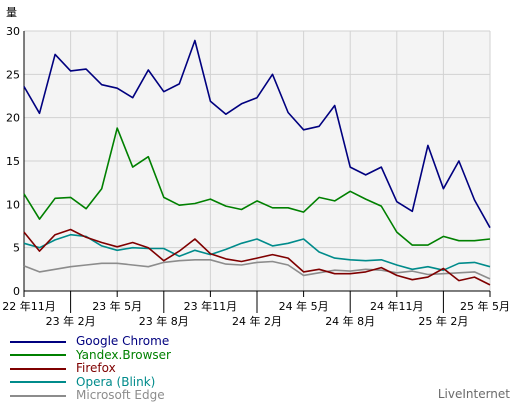  What do you see at coordinates (71, 321) in the screenshot?
I see `x-tick-label: 23 年 2月` at bounding box center [71, 321].